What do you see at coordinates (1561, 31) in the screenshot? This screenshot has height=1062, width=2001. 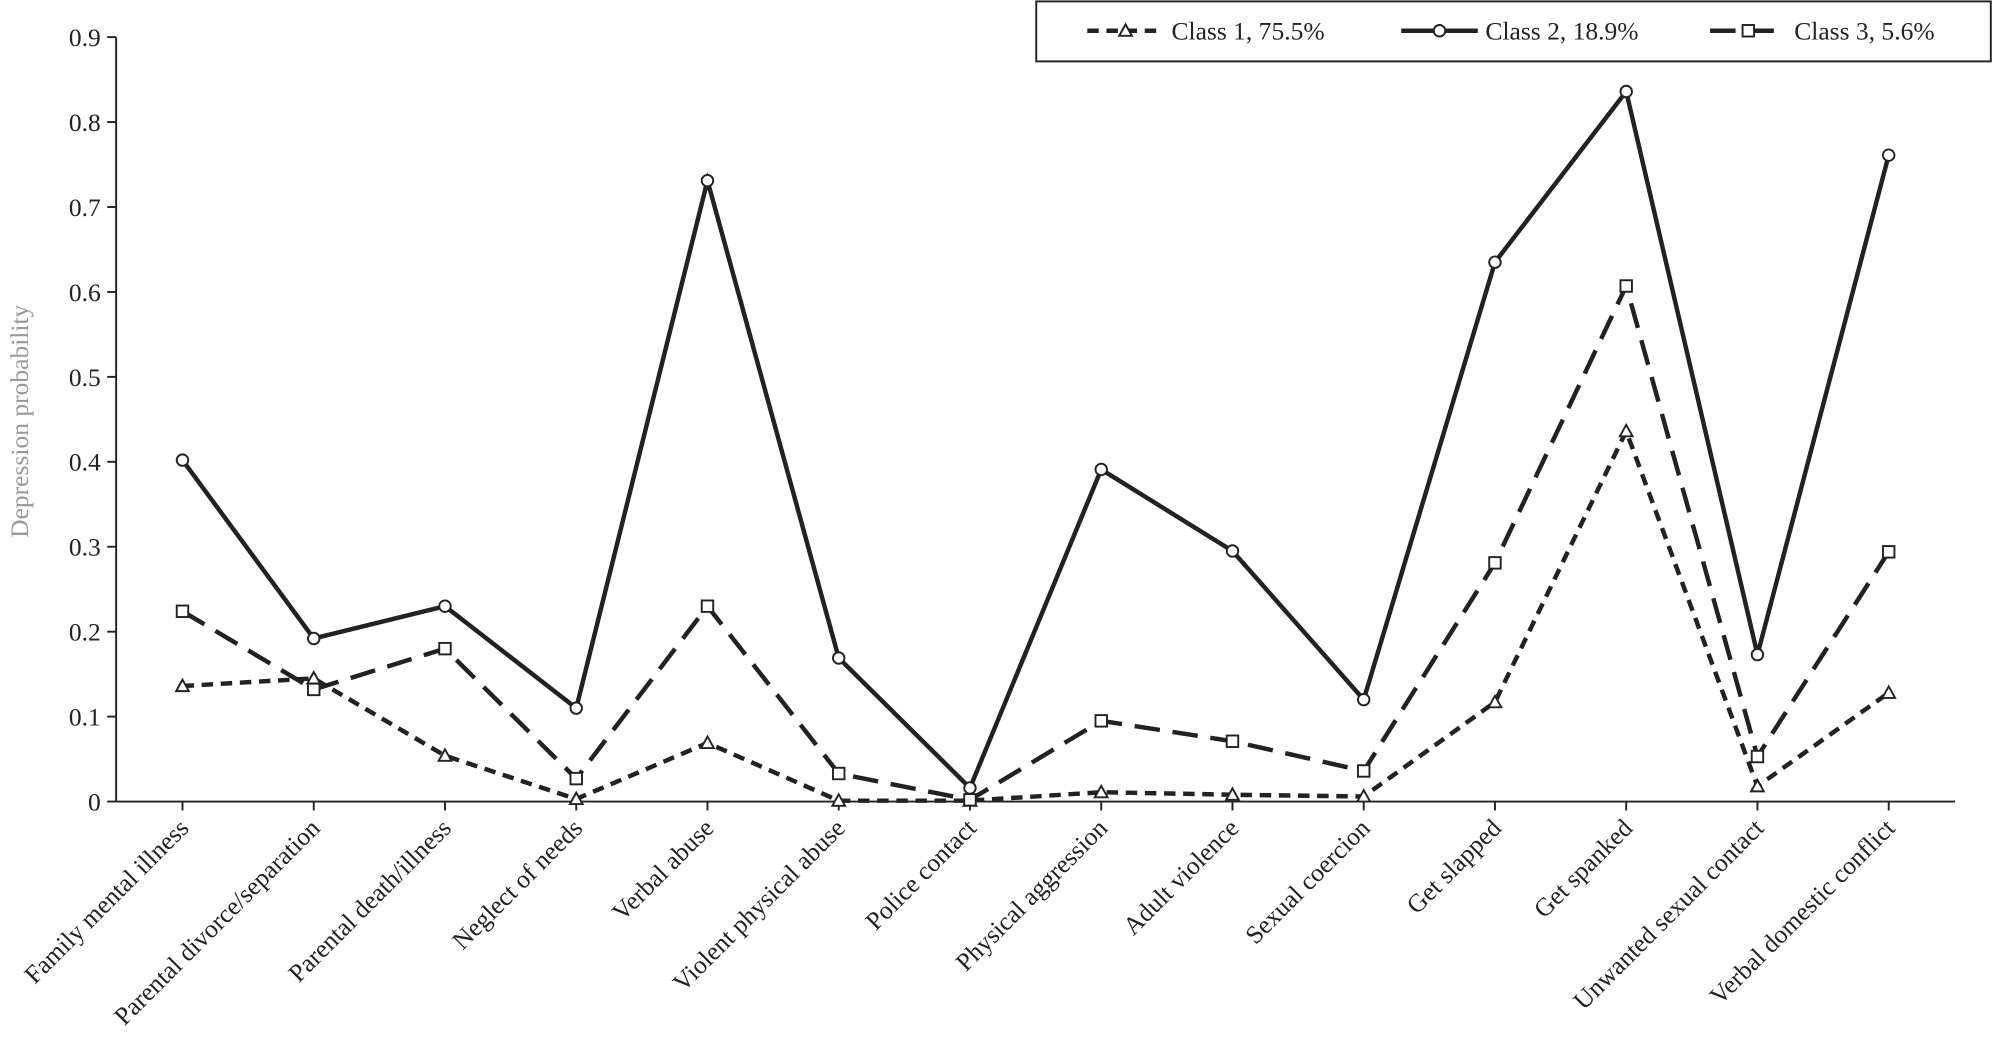 I see `legend-label: Class 2, 18.9%` at bounding box center [1561, 31].